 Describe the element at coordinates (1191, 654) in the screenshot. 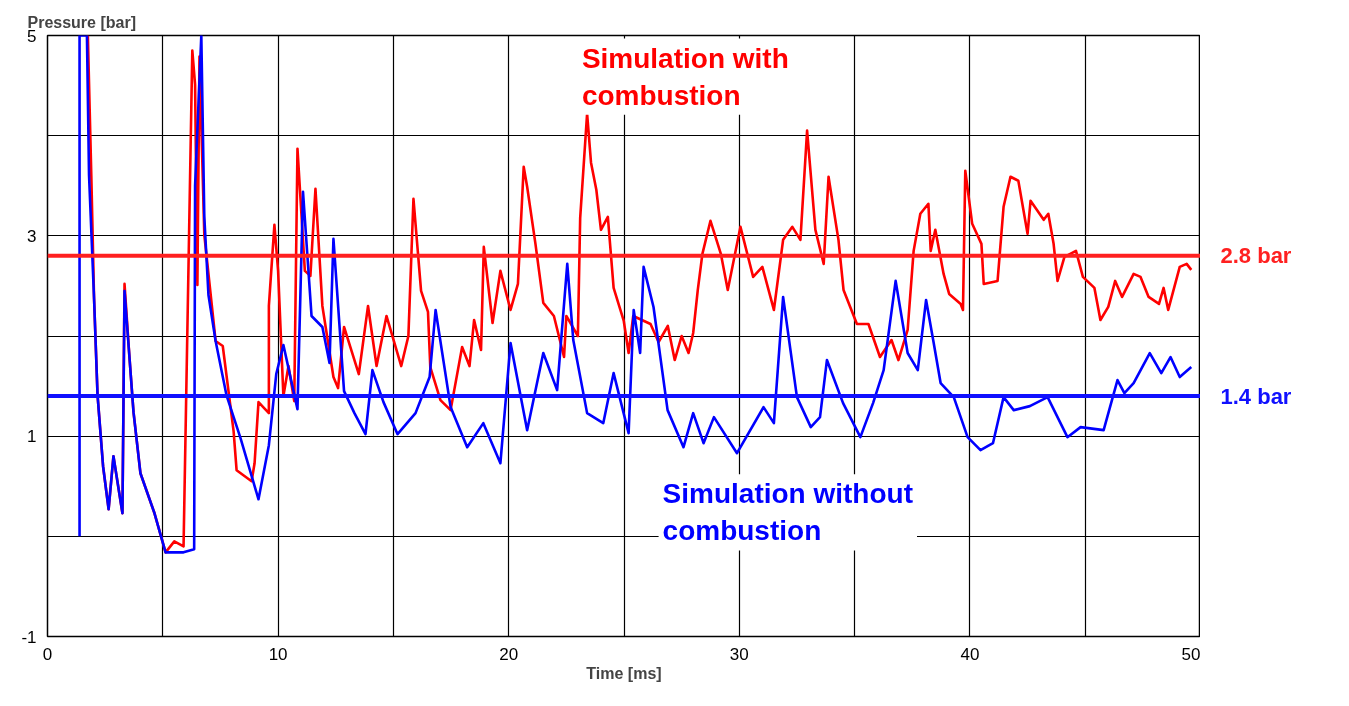

I see `x-tick-label: 50` at that location.